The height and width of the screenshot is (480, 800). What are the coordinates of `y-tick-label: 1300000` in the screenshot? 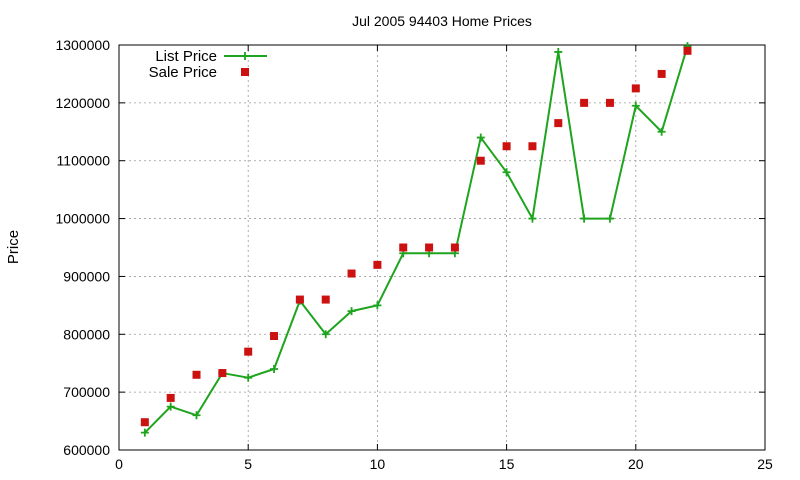 It's located at (82, 45).